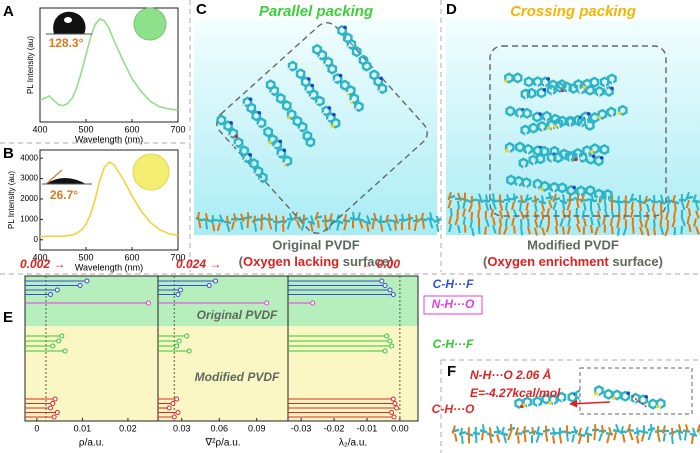 Image resolution: width=700 pixels, height=453 pixels. I want to click on spectrum-line, so click(109, 64).